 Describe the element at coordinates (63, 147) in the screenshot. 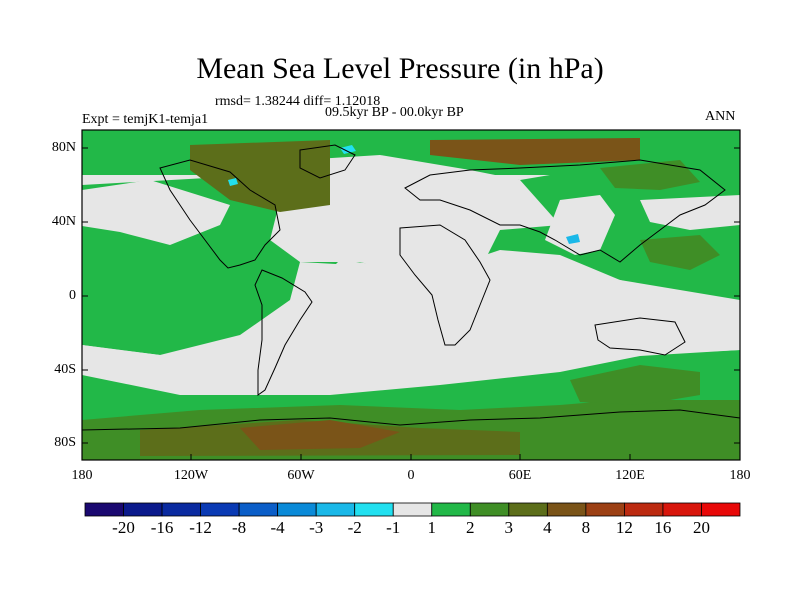

I see `lat-label-80n: 80N` at that location.